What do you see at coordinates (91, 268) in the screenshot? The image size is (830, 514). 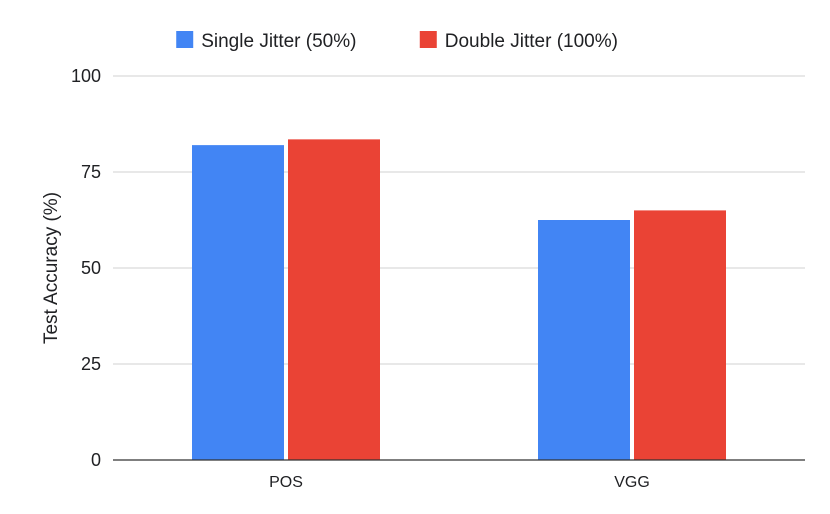 I see `y-tick-label: 50` at bounding box center [91, 268].